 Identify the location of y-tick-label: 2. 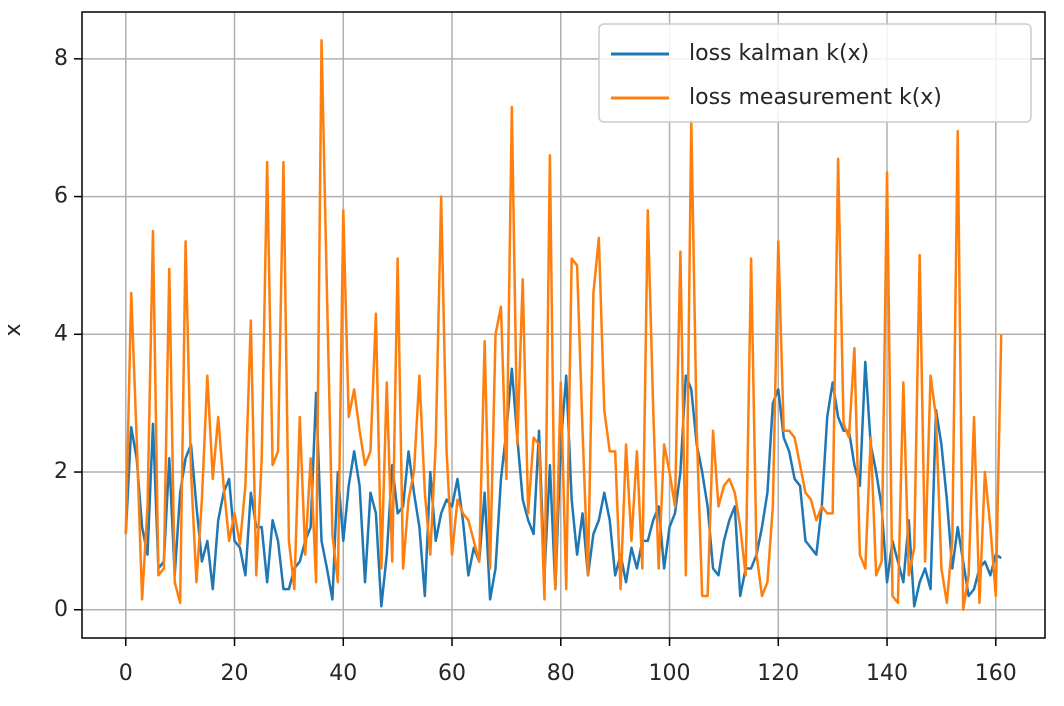
(61, 471).